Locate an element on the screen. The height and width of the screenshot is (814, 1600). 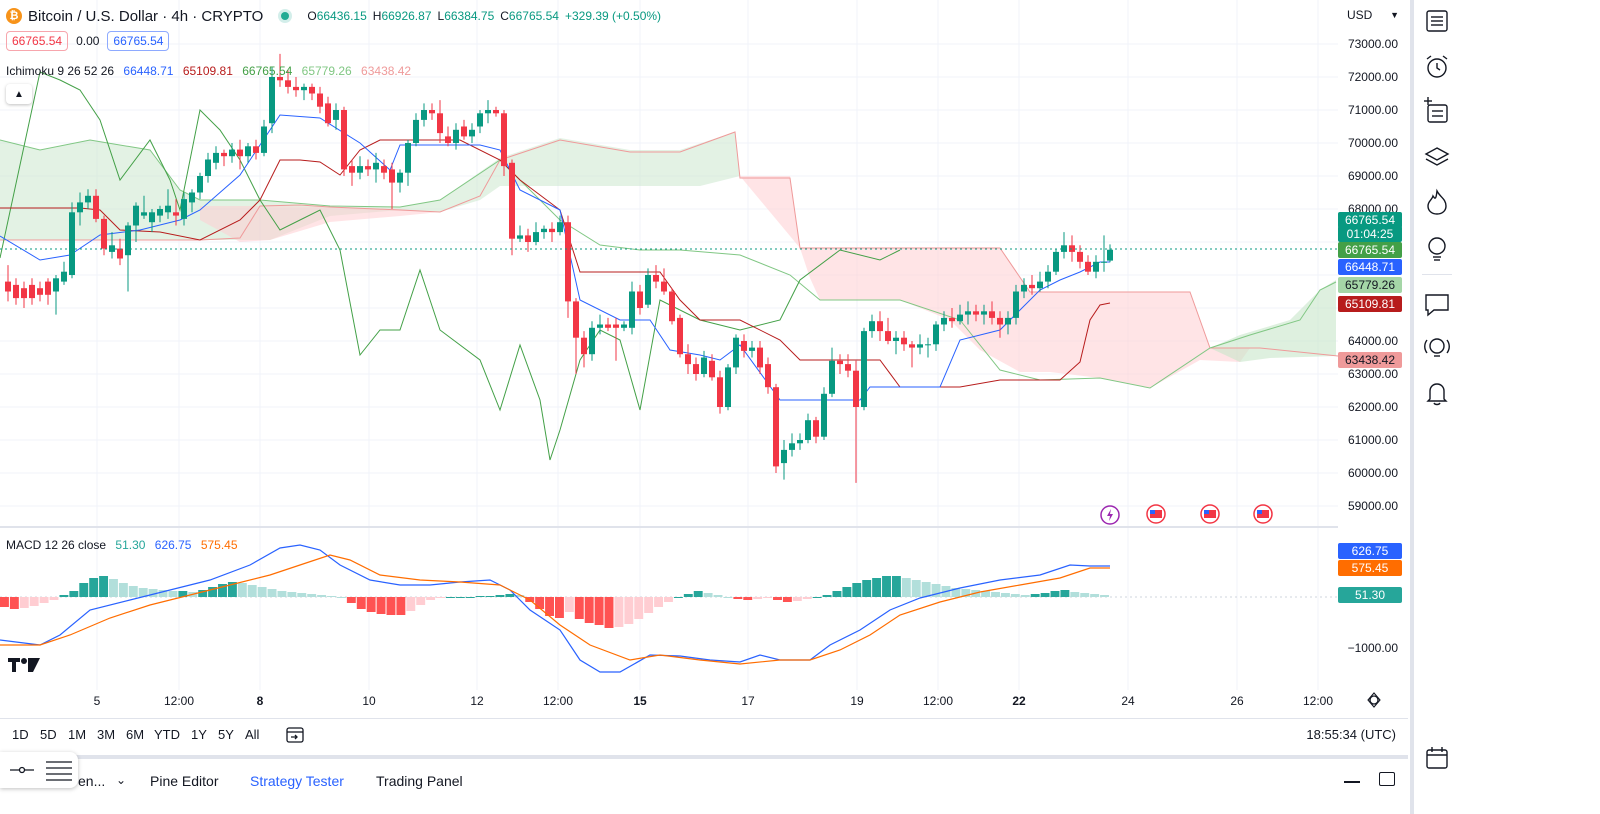
price-tick: 59000.00 is located at coordinates (1372, 506).